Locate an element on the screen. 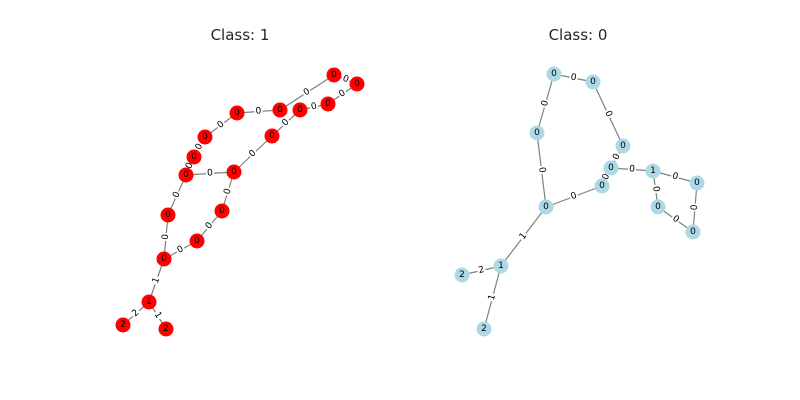 The image size is (800, 400). panel-title: Class: 1 is located at coordinates (240, 35).